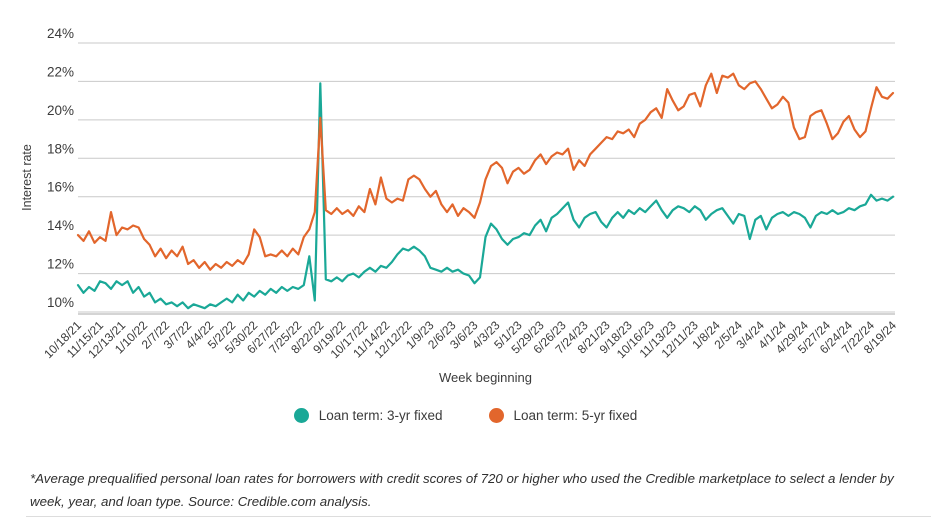 This screenshot has height=523, width=931. I want to click on y-tick-label: 14%, so click(60, 225).